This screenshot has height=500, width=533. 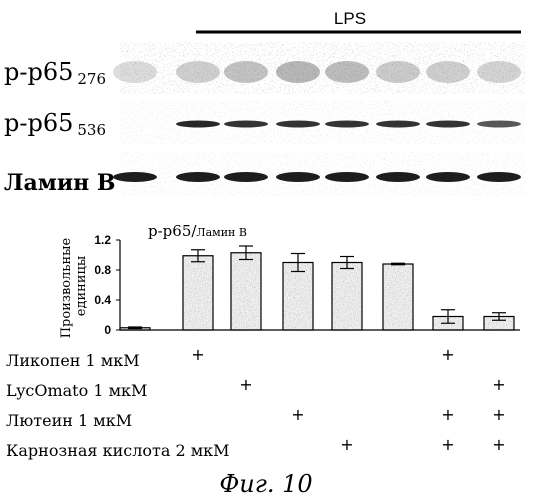 What do you see at coordinates (265, 484) in the screenshot?
I see `figure-caption: Фиг. 10` at bounding box center [265, 484].